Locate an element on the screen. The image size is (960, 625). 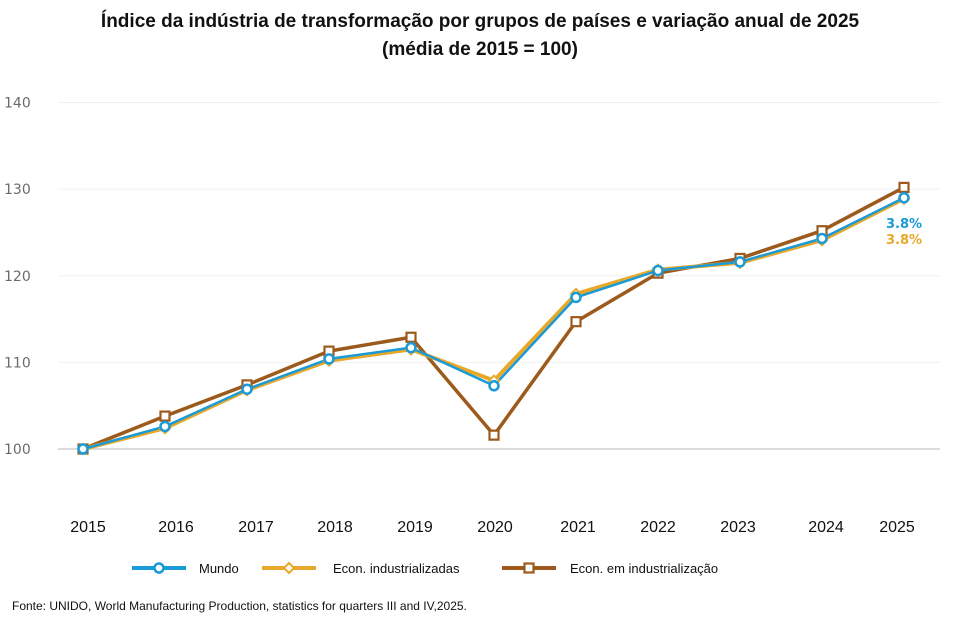
legend-item: Econ. industrializadas is located at coordinates (361, 568).